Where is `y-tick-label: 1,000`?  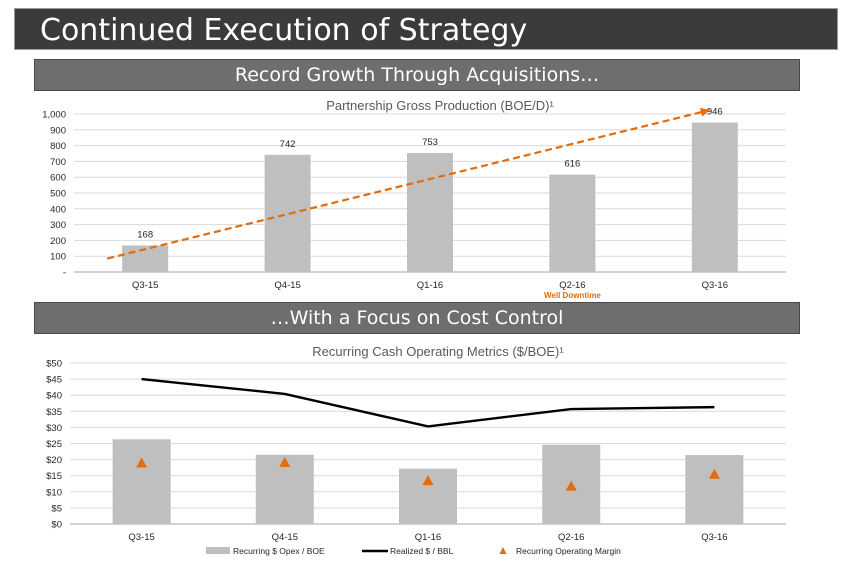
y-tick-label: 1,000 is located at coordinates (54, 115).